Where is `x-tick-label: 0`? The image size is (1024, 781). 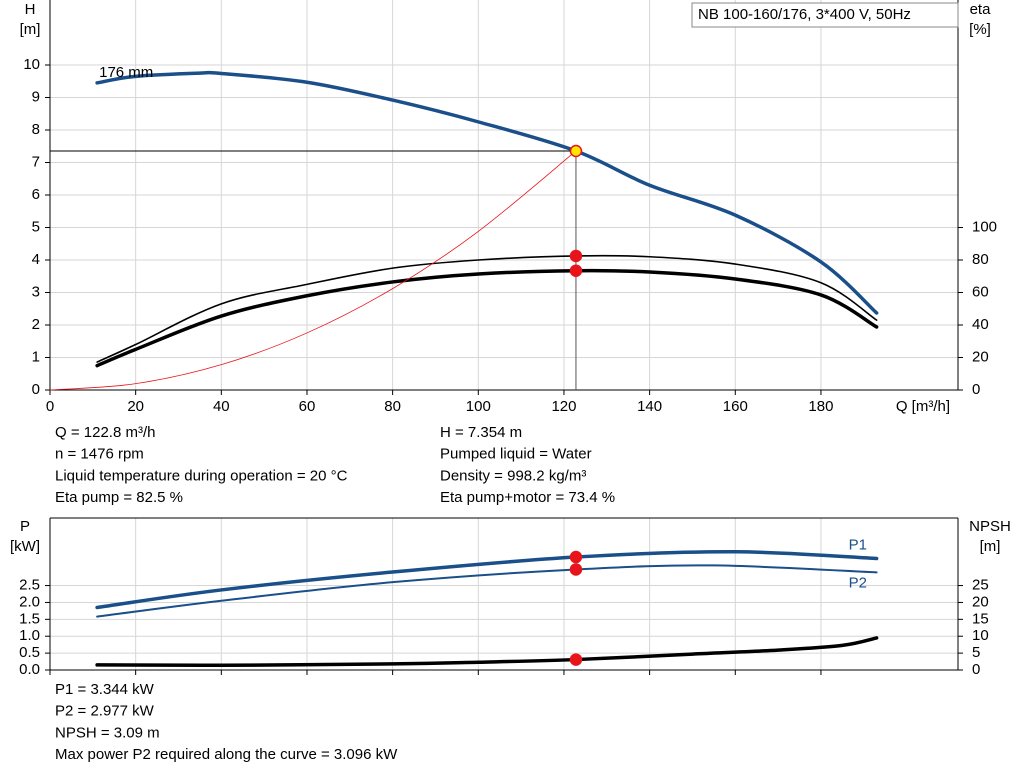
x-tick-label: 0 is located at coordinates (50, 406).